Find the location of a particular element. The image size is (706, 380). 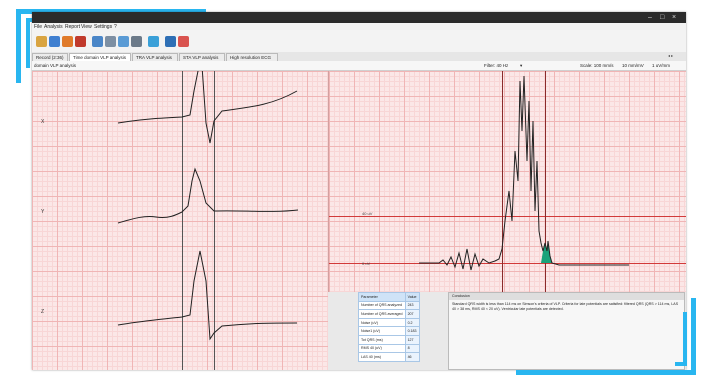

table-row: Noise (uV) 0.2 is located at coordinates (389, 322).